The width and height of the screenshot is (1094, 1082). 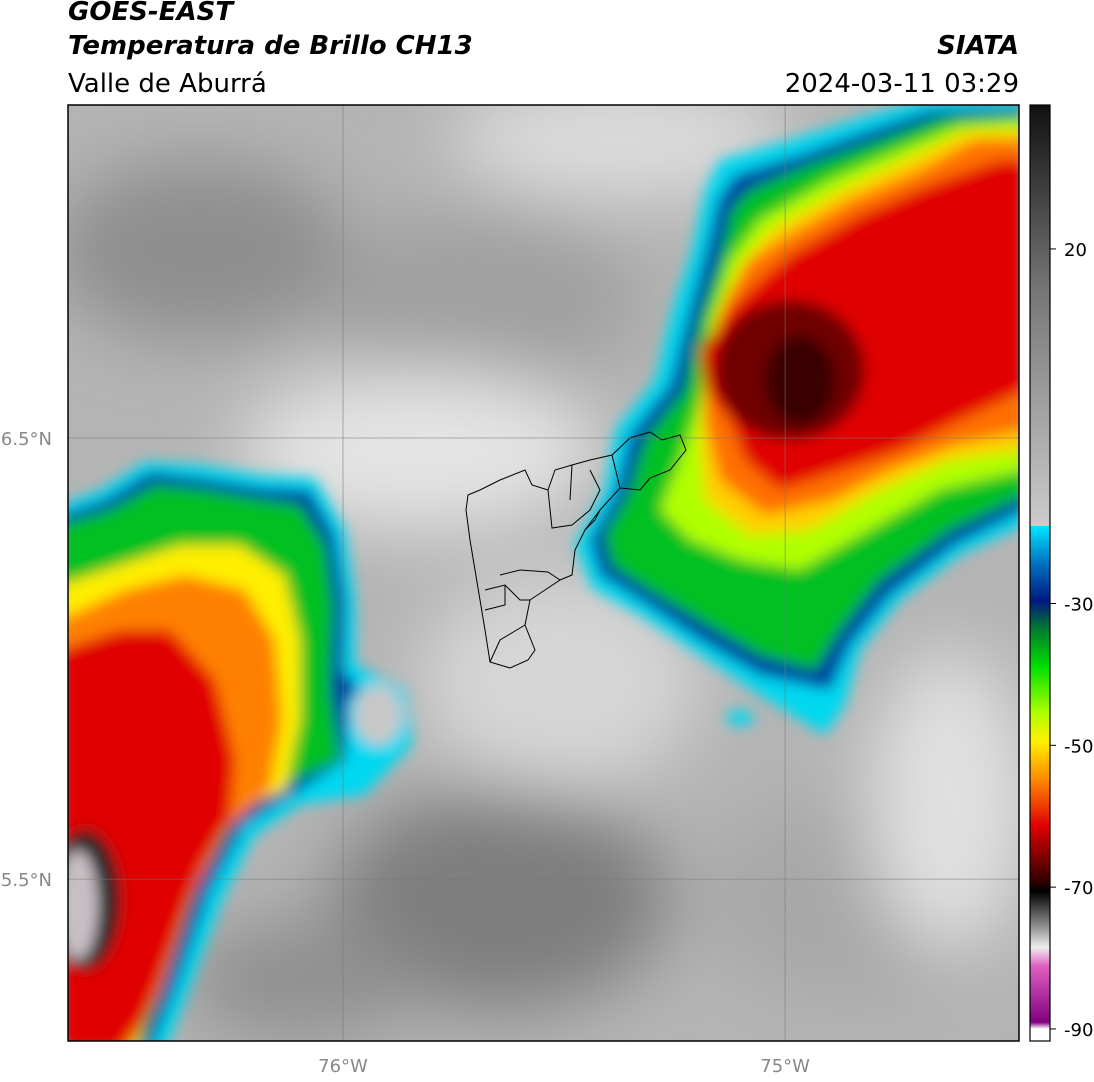 What do you see at coordinates (167, 84) in the screenshot?
I see `region: Valle de Aburrá` at bounding box center [167, 84].